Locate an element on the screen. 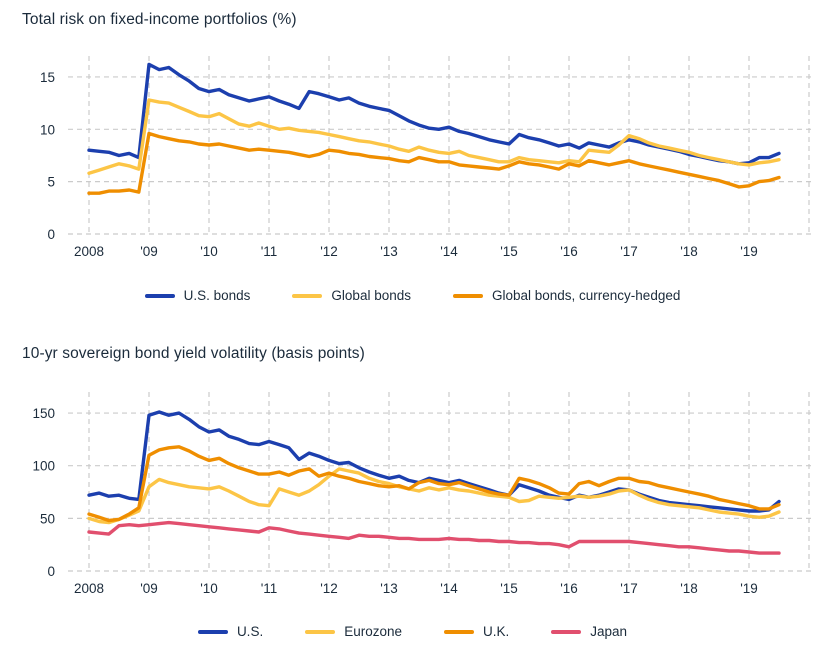 The image size is (825, 663). series-line-eurozone is located at coordinates (434, 496).